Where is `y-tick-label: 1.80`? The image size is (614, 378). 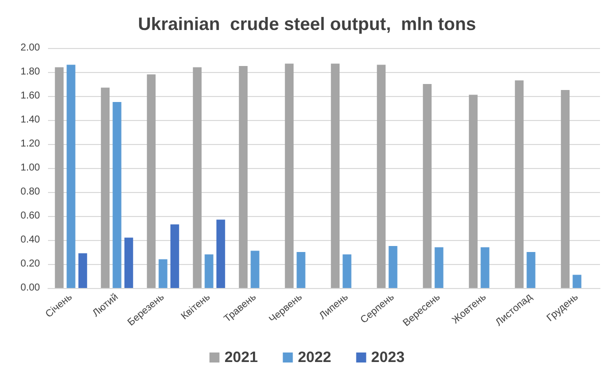 y-tick-label: 1.80 is located at coordinates (30, 72).